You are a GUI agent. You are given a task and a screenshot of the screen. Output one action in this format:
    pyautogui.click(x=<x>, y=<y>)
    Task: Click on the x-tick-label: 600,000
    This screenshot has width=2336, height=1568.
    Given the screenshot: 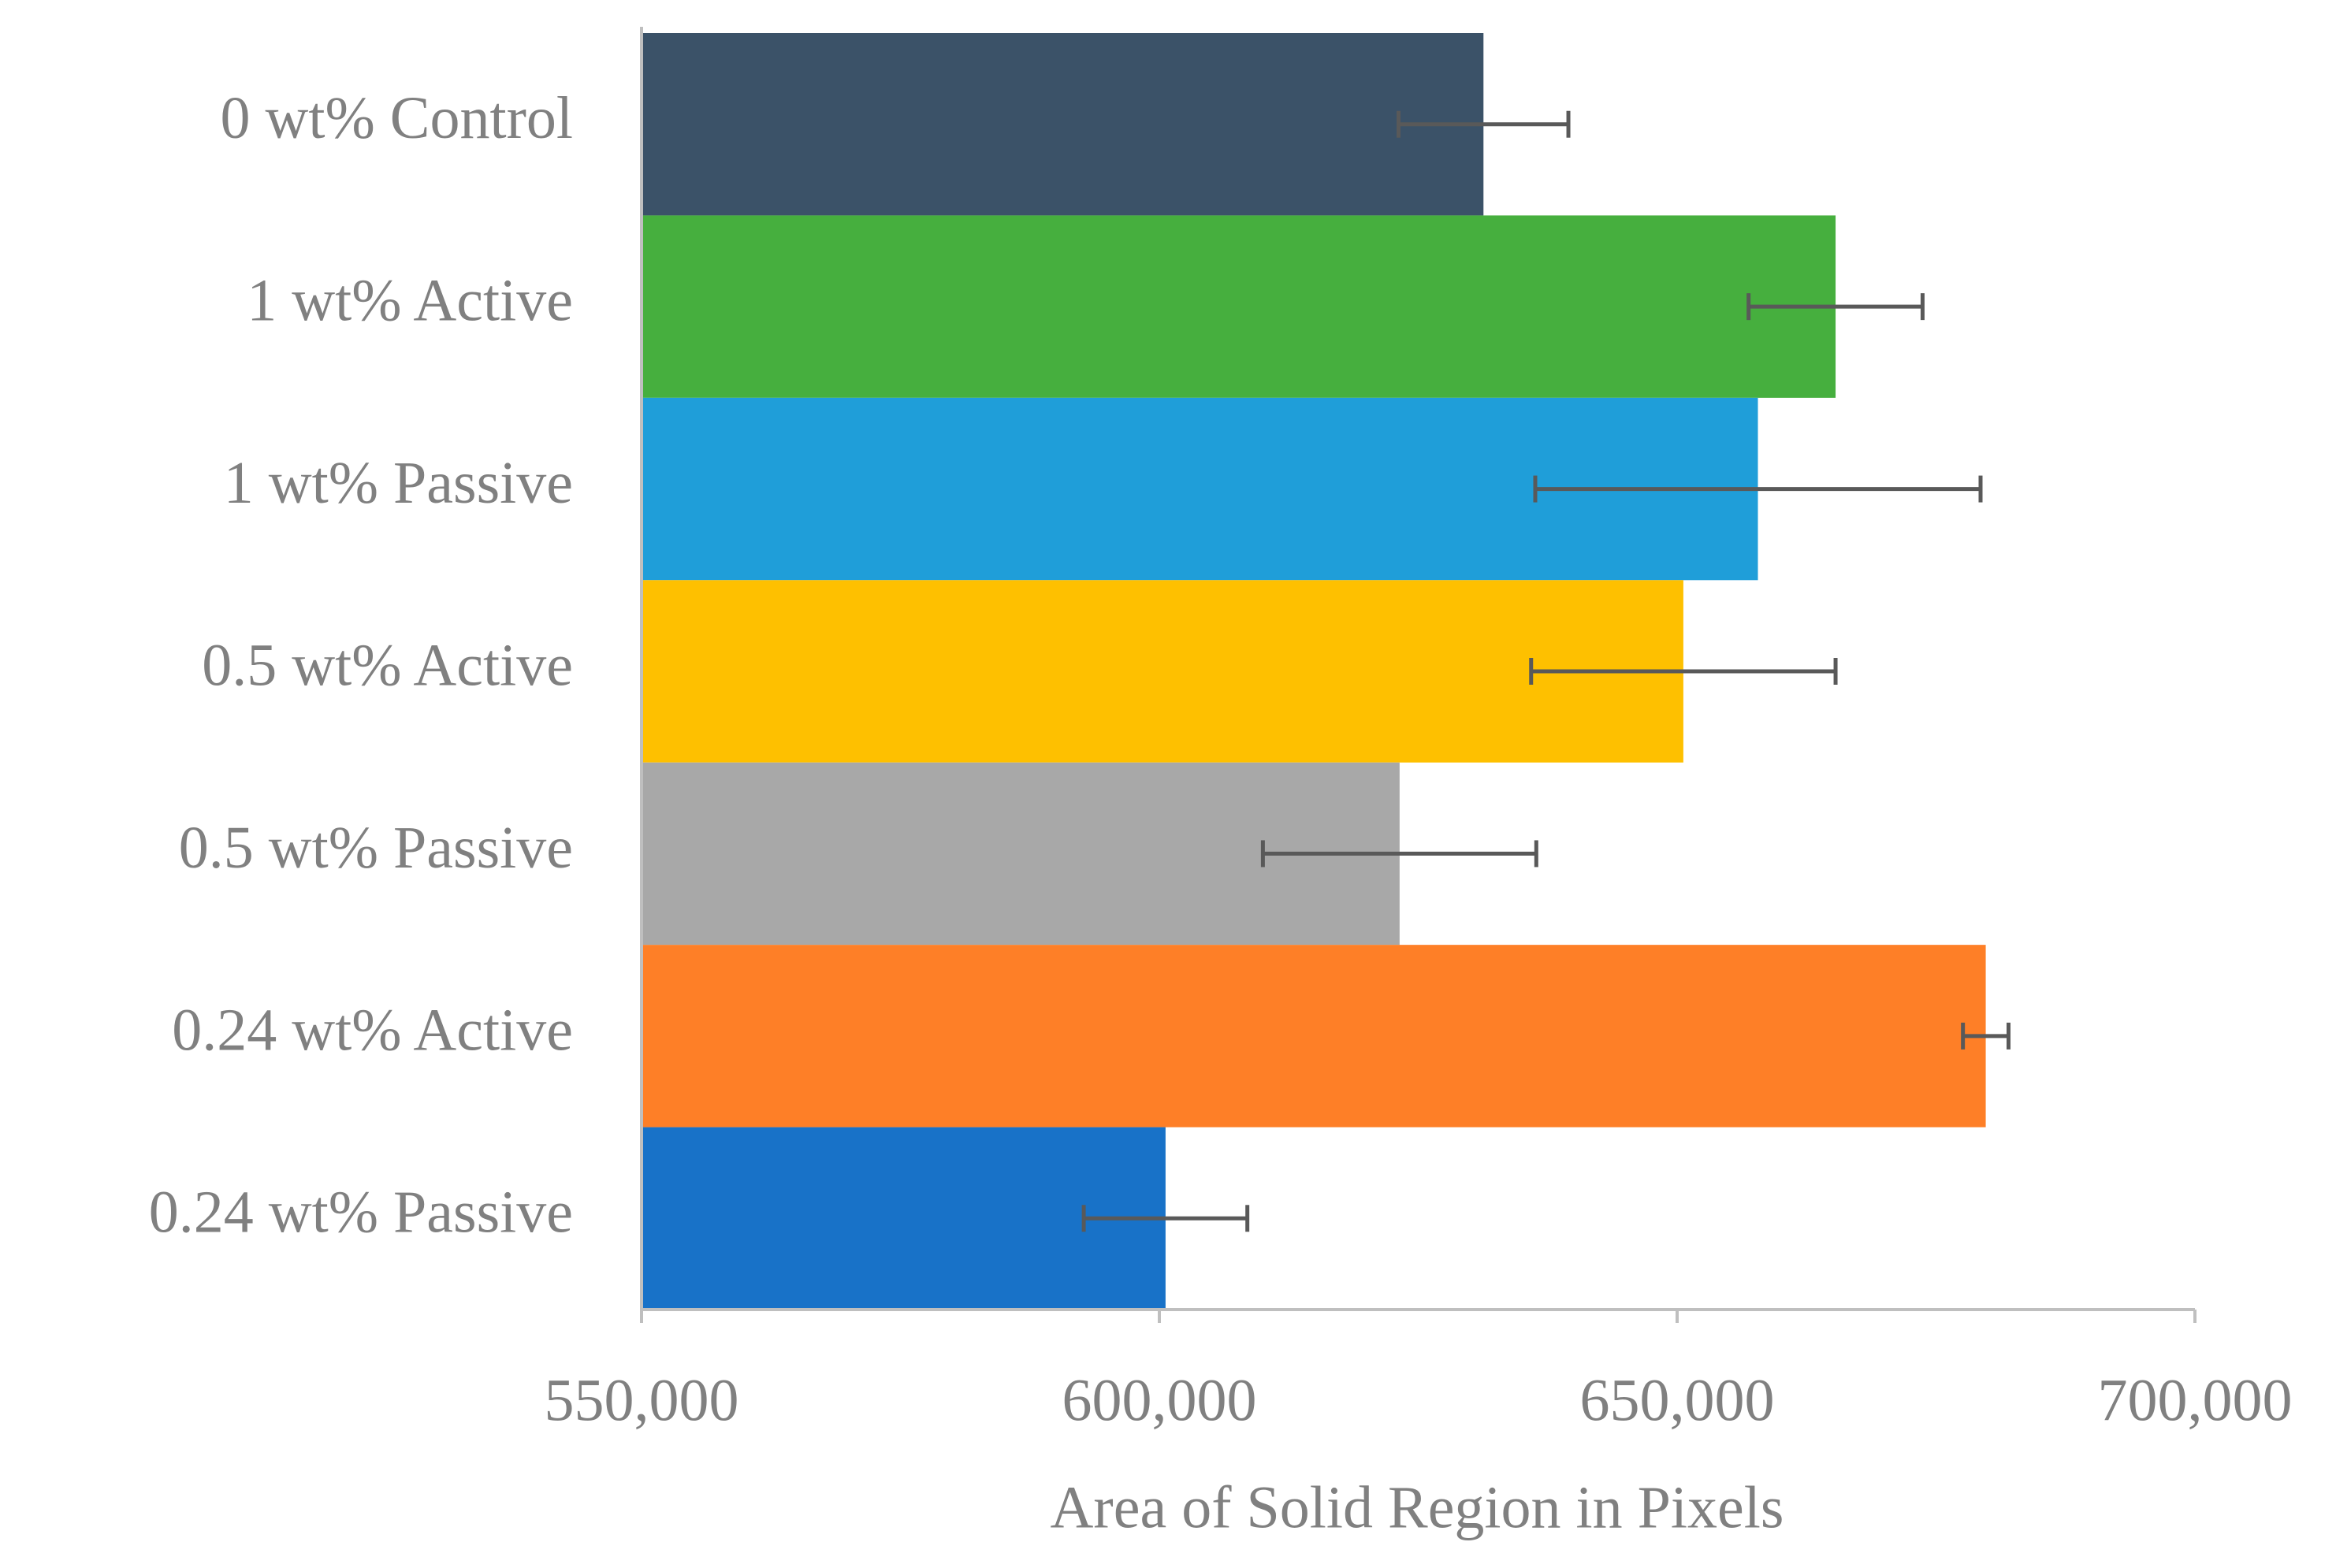 What is the action you would take?
    pyautogui.click(x=1159, y=1400)
    